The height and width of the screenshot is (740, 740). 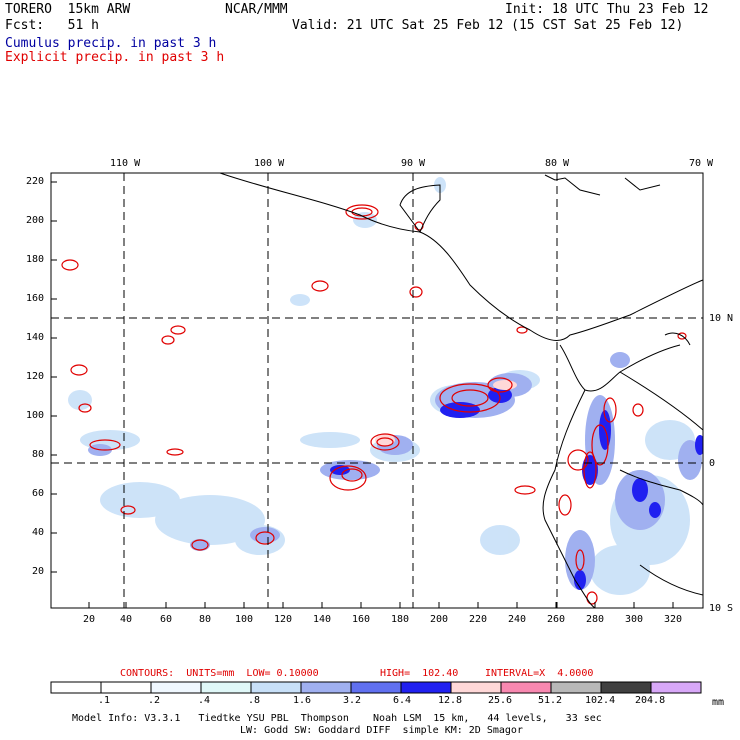 What do you see at coordinates (500, 700) in the screenshot?
I see `colorbar-tick-label: 25.6` at bounding box center [500, 700].